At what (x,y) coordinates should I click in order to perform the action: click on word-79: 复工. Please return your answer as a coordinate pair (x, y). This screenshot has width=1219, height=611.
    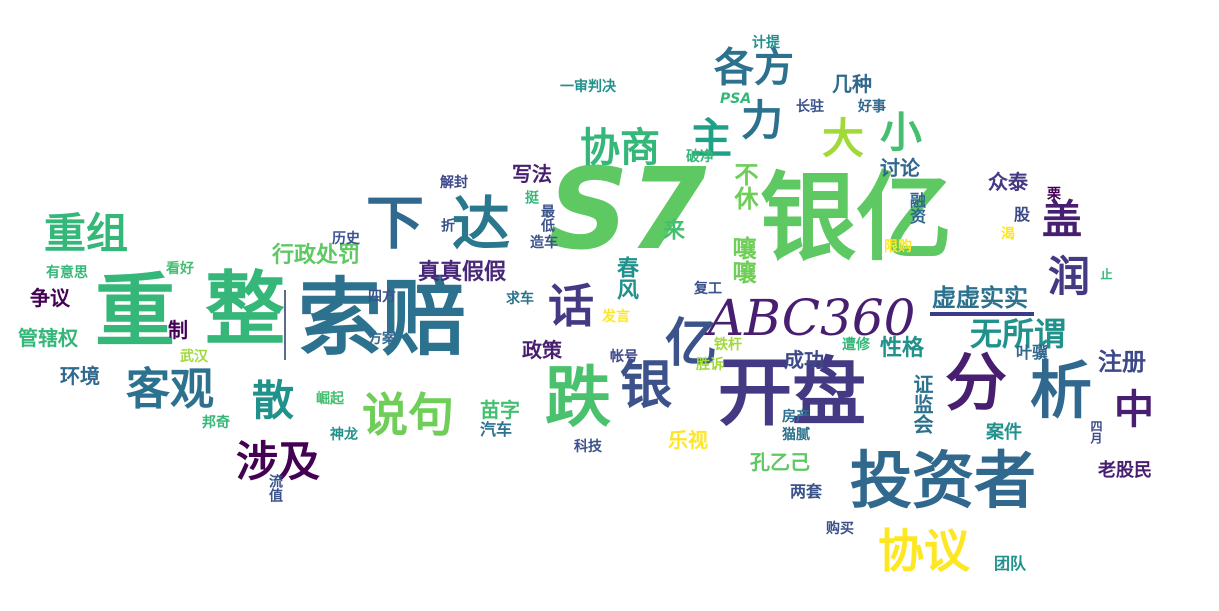
    Looking at the image, I should click on (708, 289).